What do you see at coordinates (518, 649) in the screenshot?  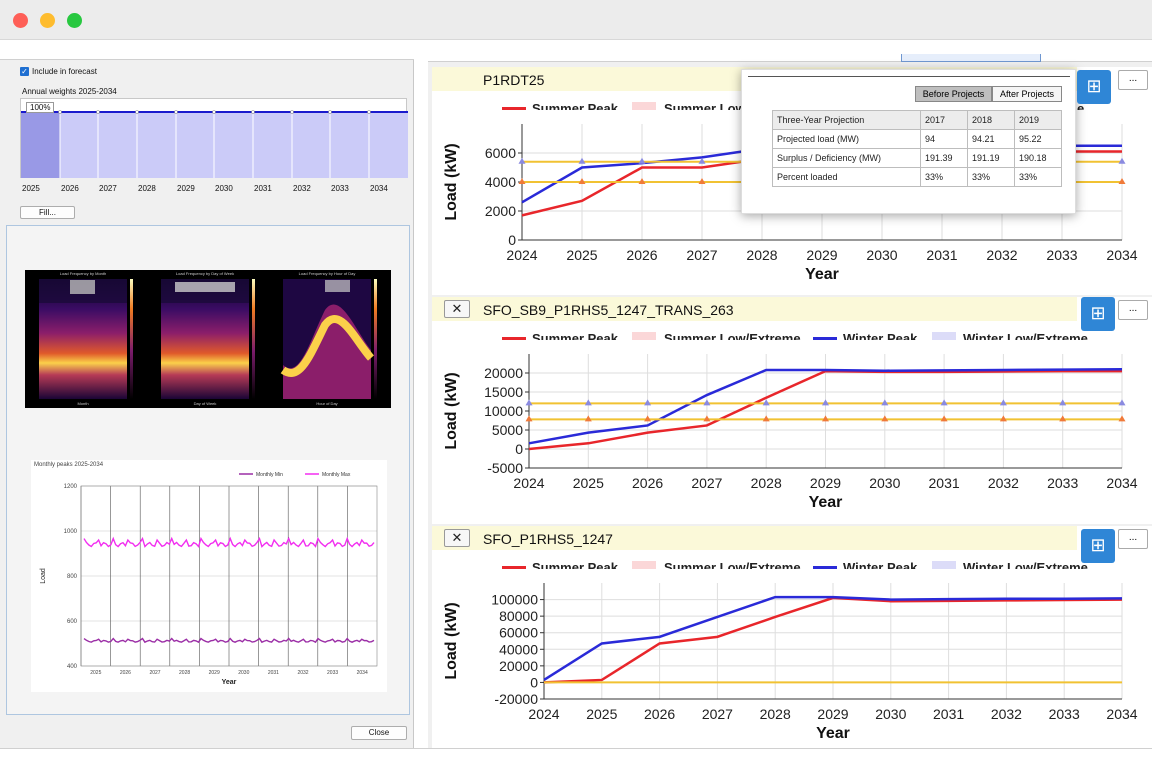 I see `y-tick-label: 40000` at bounding box center [518, 649].